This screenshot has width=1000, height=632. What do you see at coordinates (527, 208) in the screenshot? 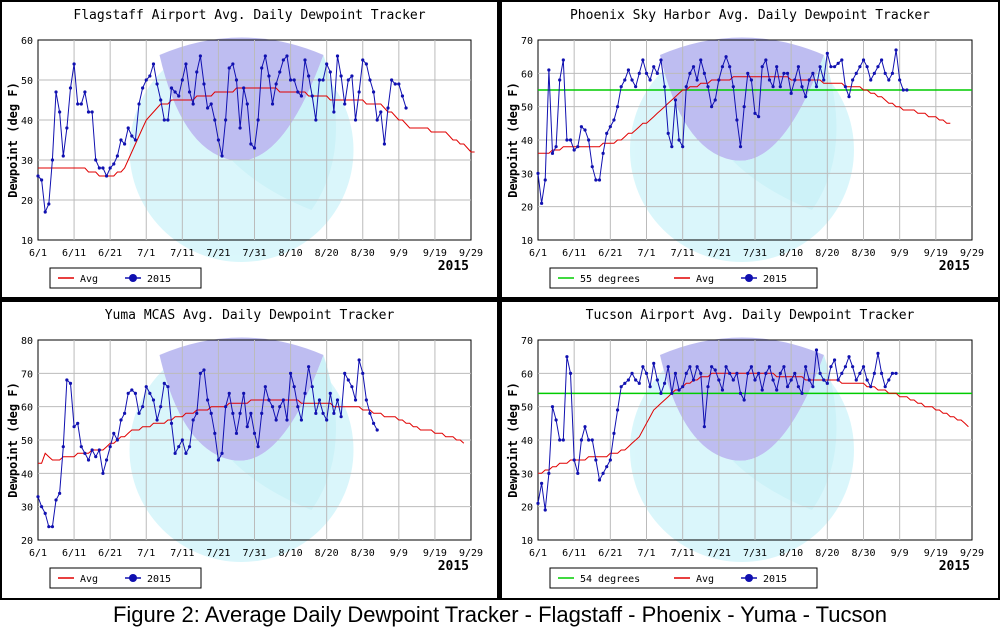
I see `y-tick-label: 20` at bounding box center [527, 208].